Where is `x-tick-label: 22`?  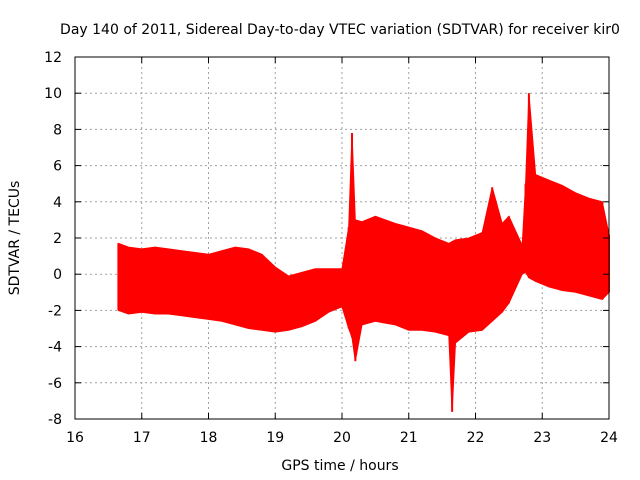
x-tick-label: 22 is located at coordinates (476, 438).